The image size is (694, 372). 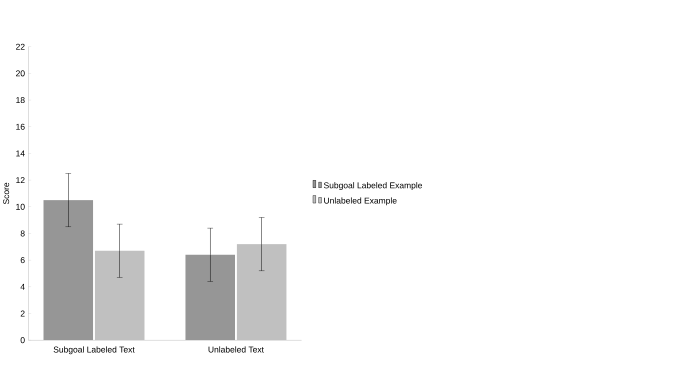 I want to click on y-tick-label: 22, so click(x=20, y=47).